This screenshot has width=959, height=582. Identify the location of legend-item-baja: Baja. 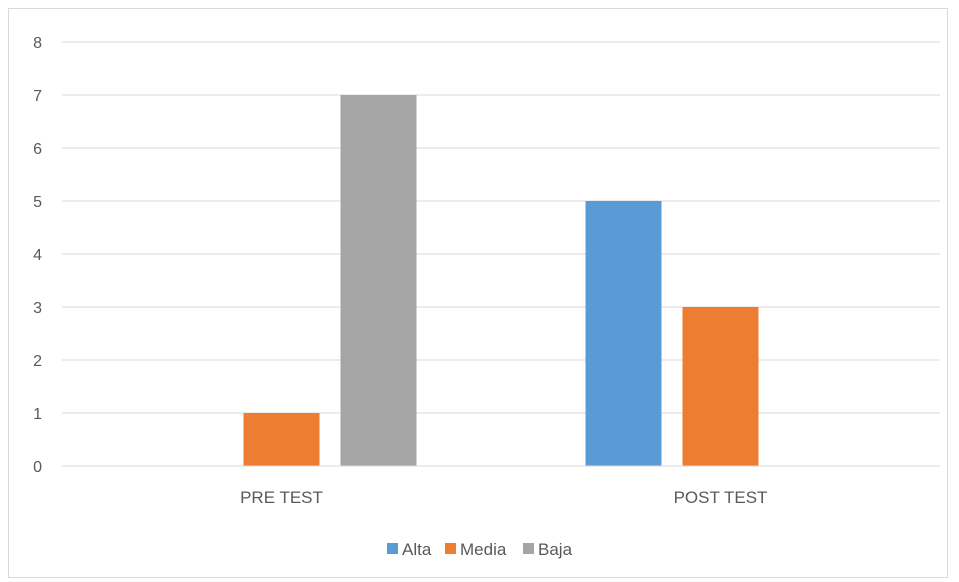
(548, 549).